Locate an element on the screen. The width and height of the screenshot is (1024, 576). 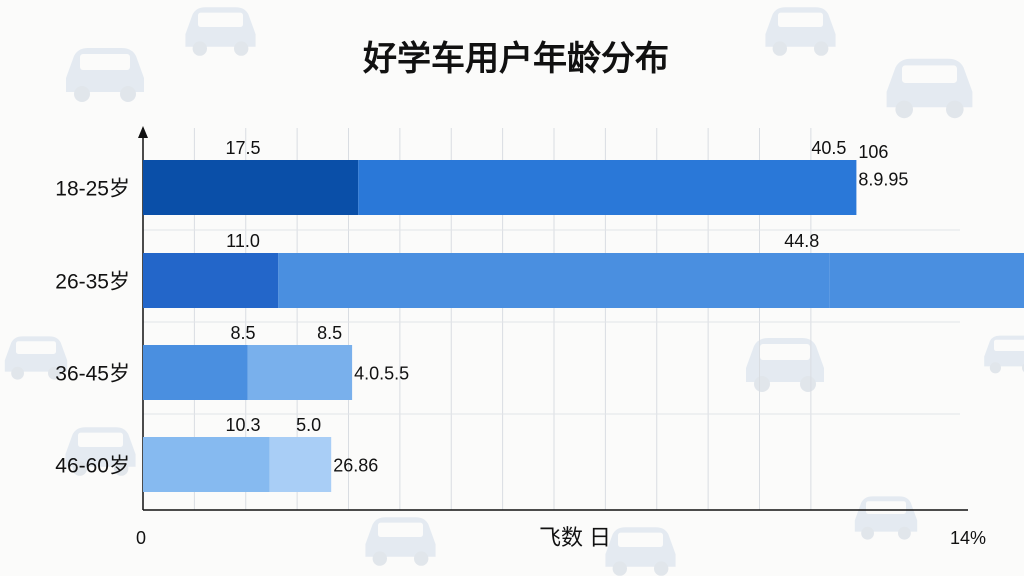
x-tick-label: 14% is located at coordinates (968, 538).